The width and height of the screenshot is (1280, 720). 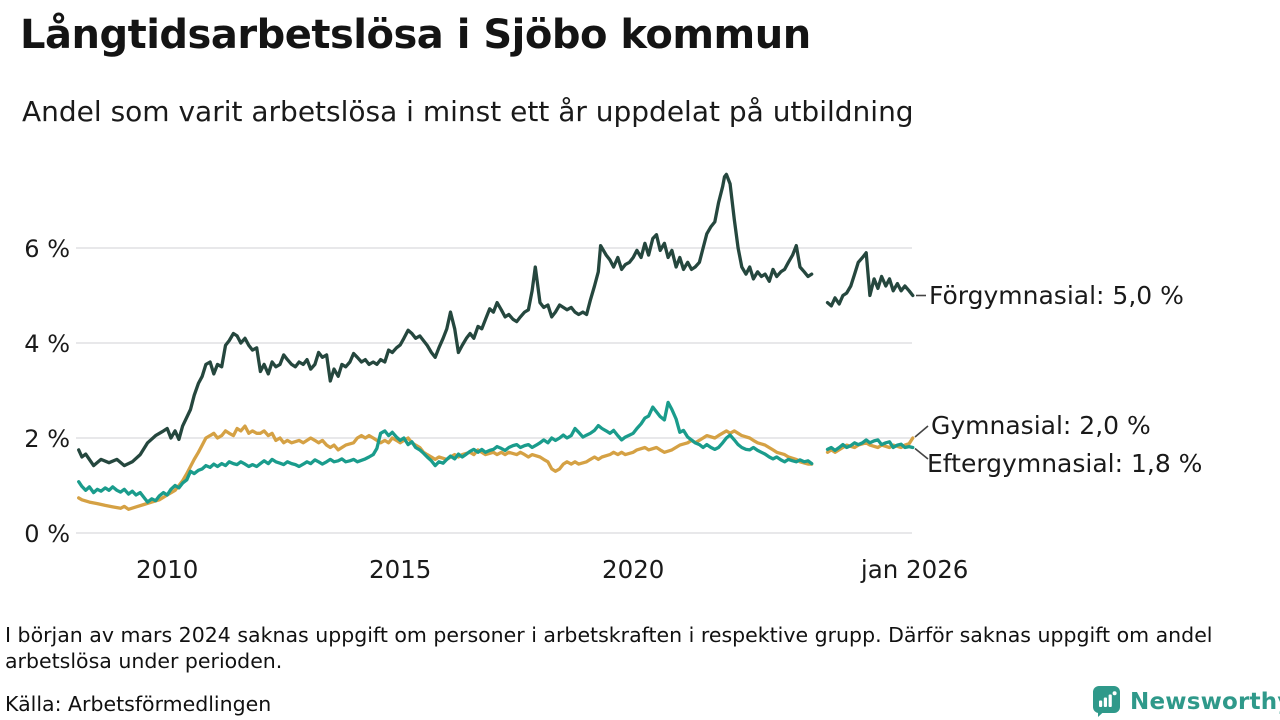 What do you see at coordinates (1041, 425) in the screenshot?
I see `series-end-label-gymnasial: Gymnasial: 2,0 %` at bounding box center [1041, 425].